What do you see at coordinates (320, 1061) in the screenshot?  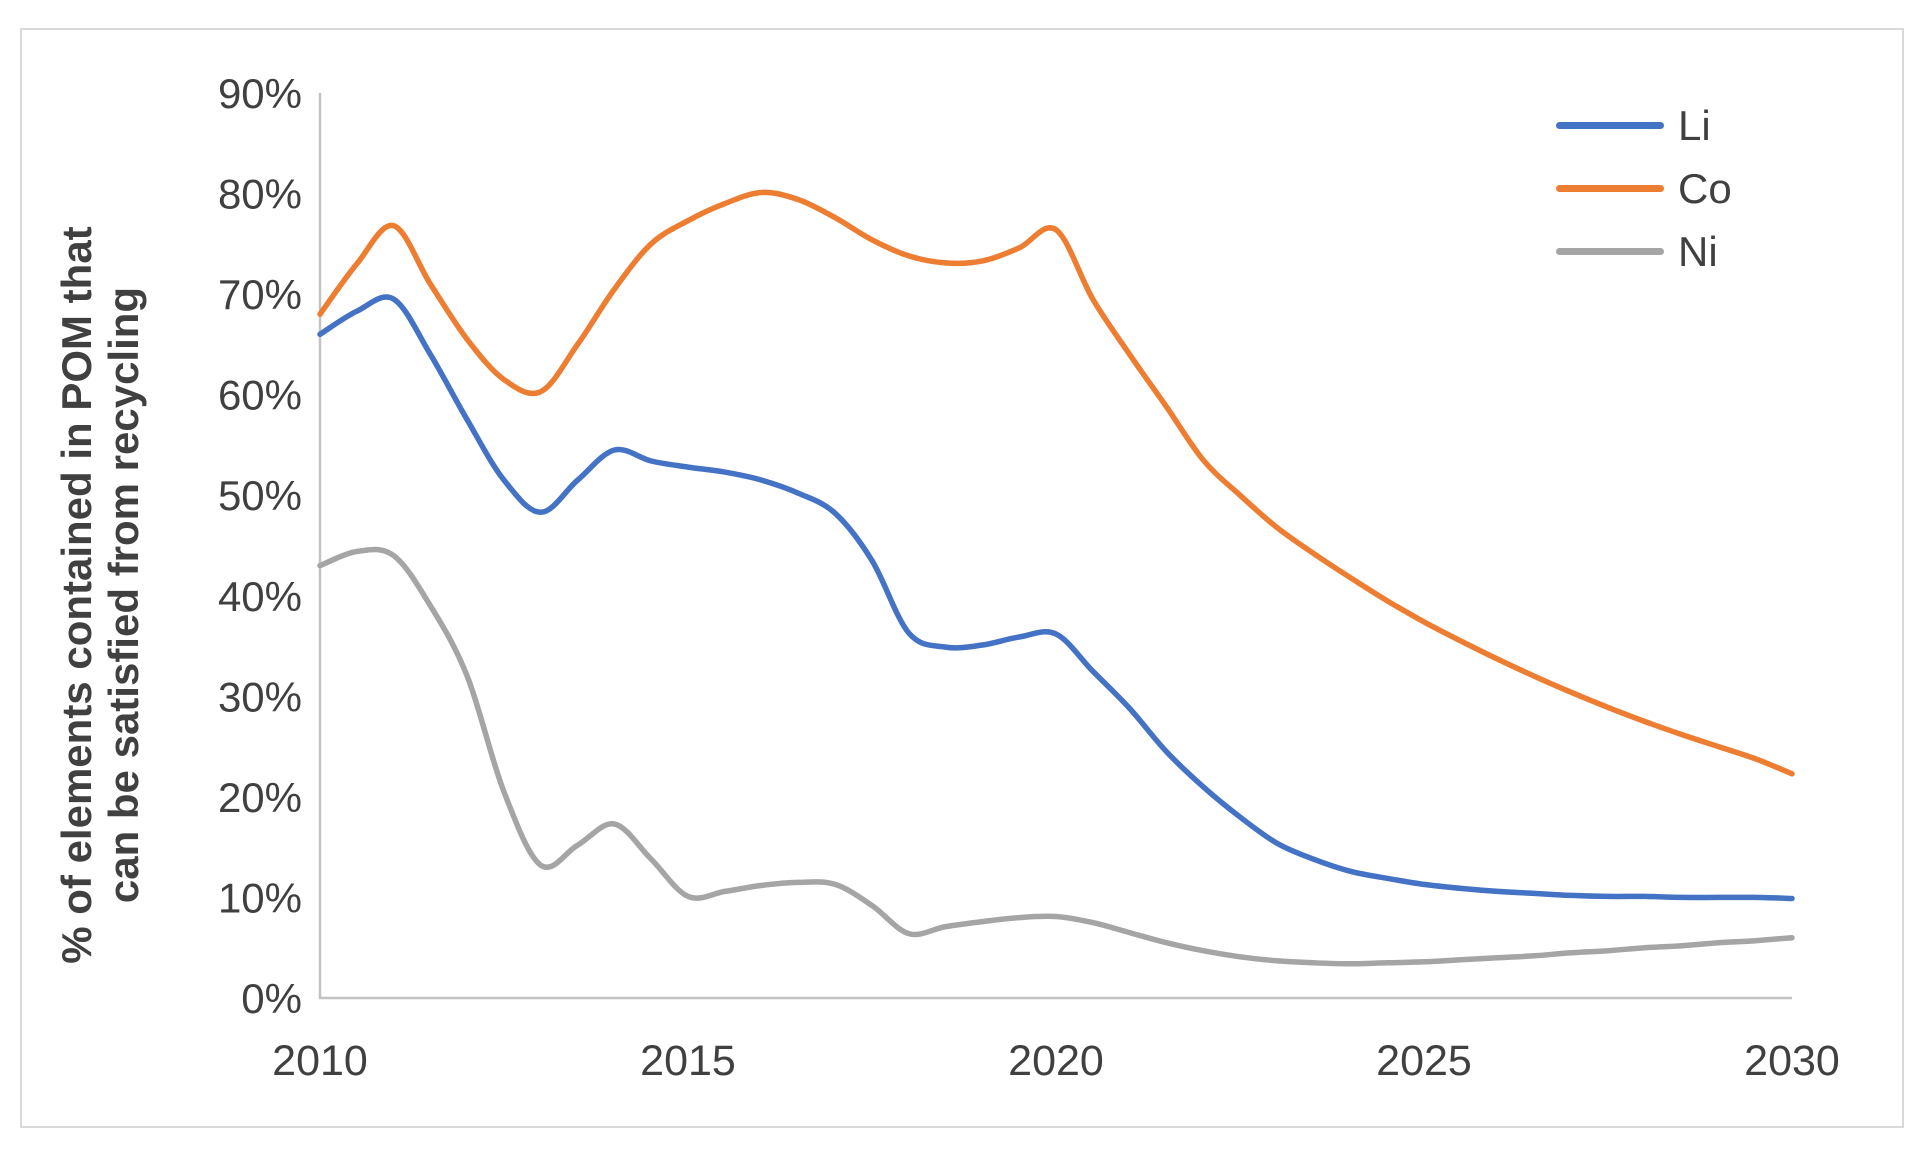 I see `x-tick-label: 2010` at bounding box center [320, 1061].